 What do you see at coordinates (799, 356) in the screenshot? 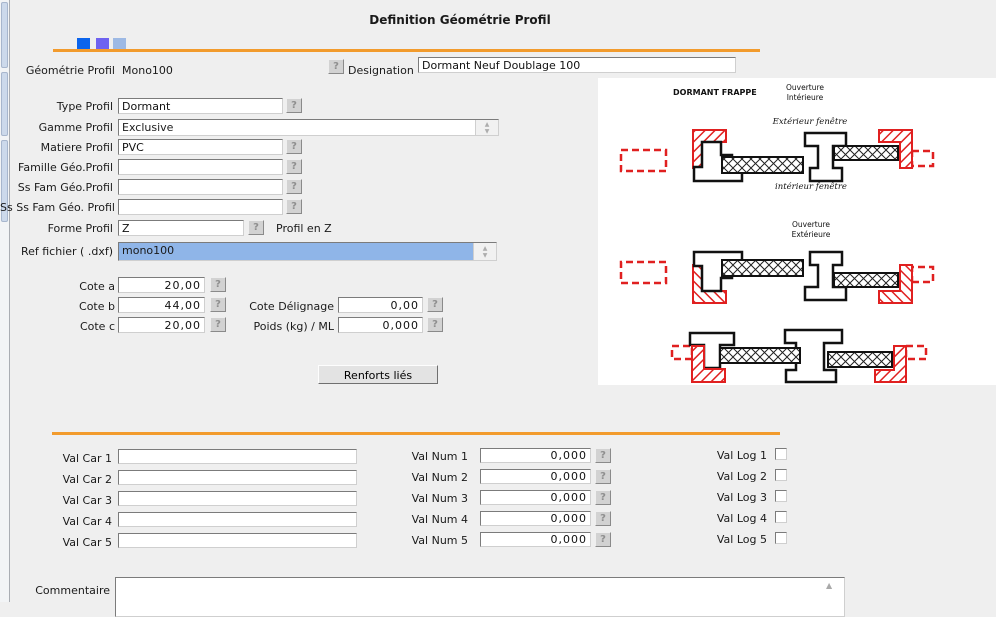
I see `profile-section-t` at bounding box center [799, 356].